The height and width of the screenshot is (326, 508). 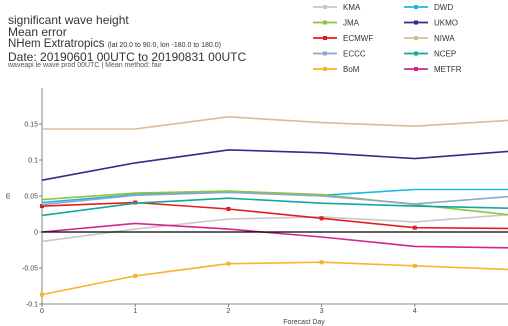 What do you see at coordinates (36, 233) in the screenshot?
I see `y-tick-label: 0` at bounding box center [36, 233].